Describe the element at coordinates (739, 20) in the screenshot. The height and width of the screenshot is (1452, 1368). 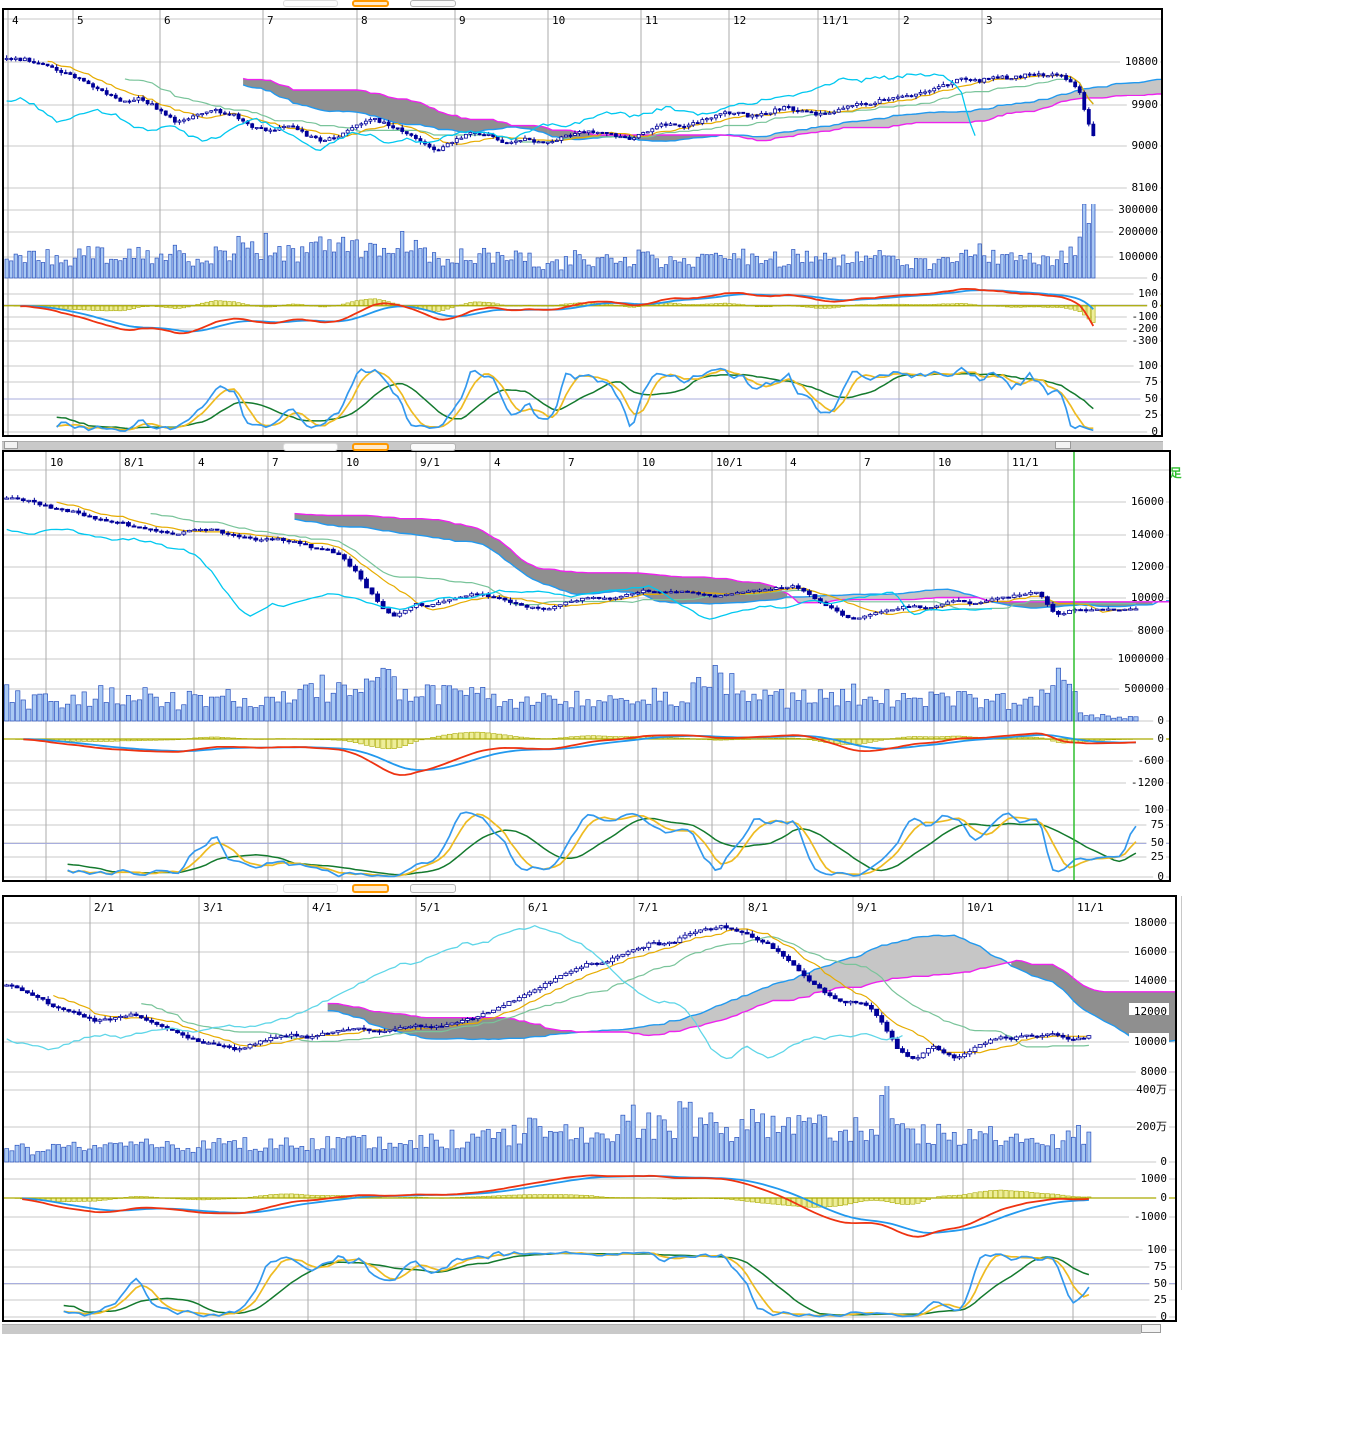
I see `svg-text: 12` at that location.